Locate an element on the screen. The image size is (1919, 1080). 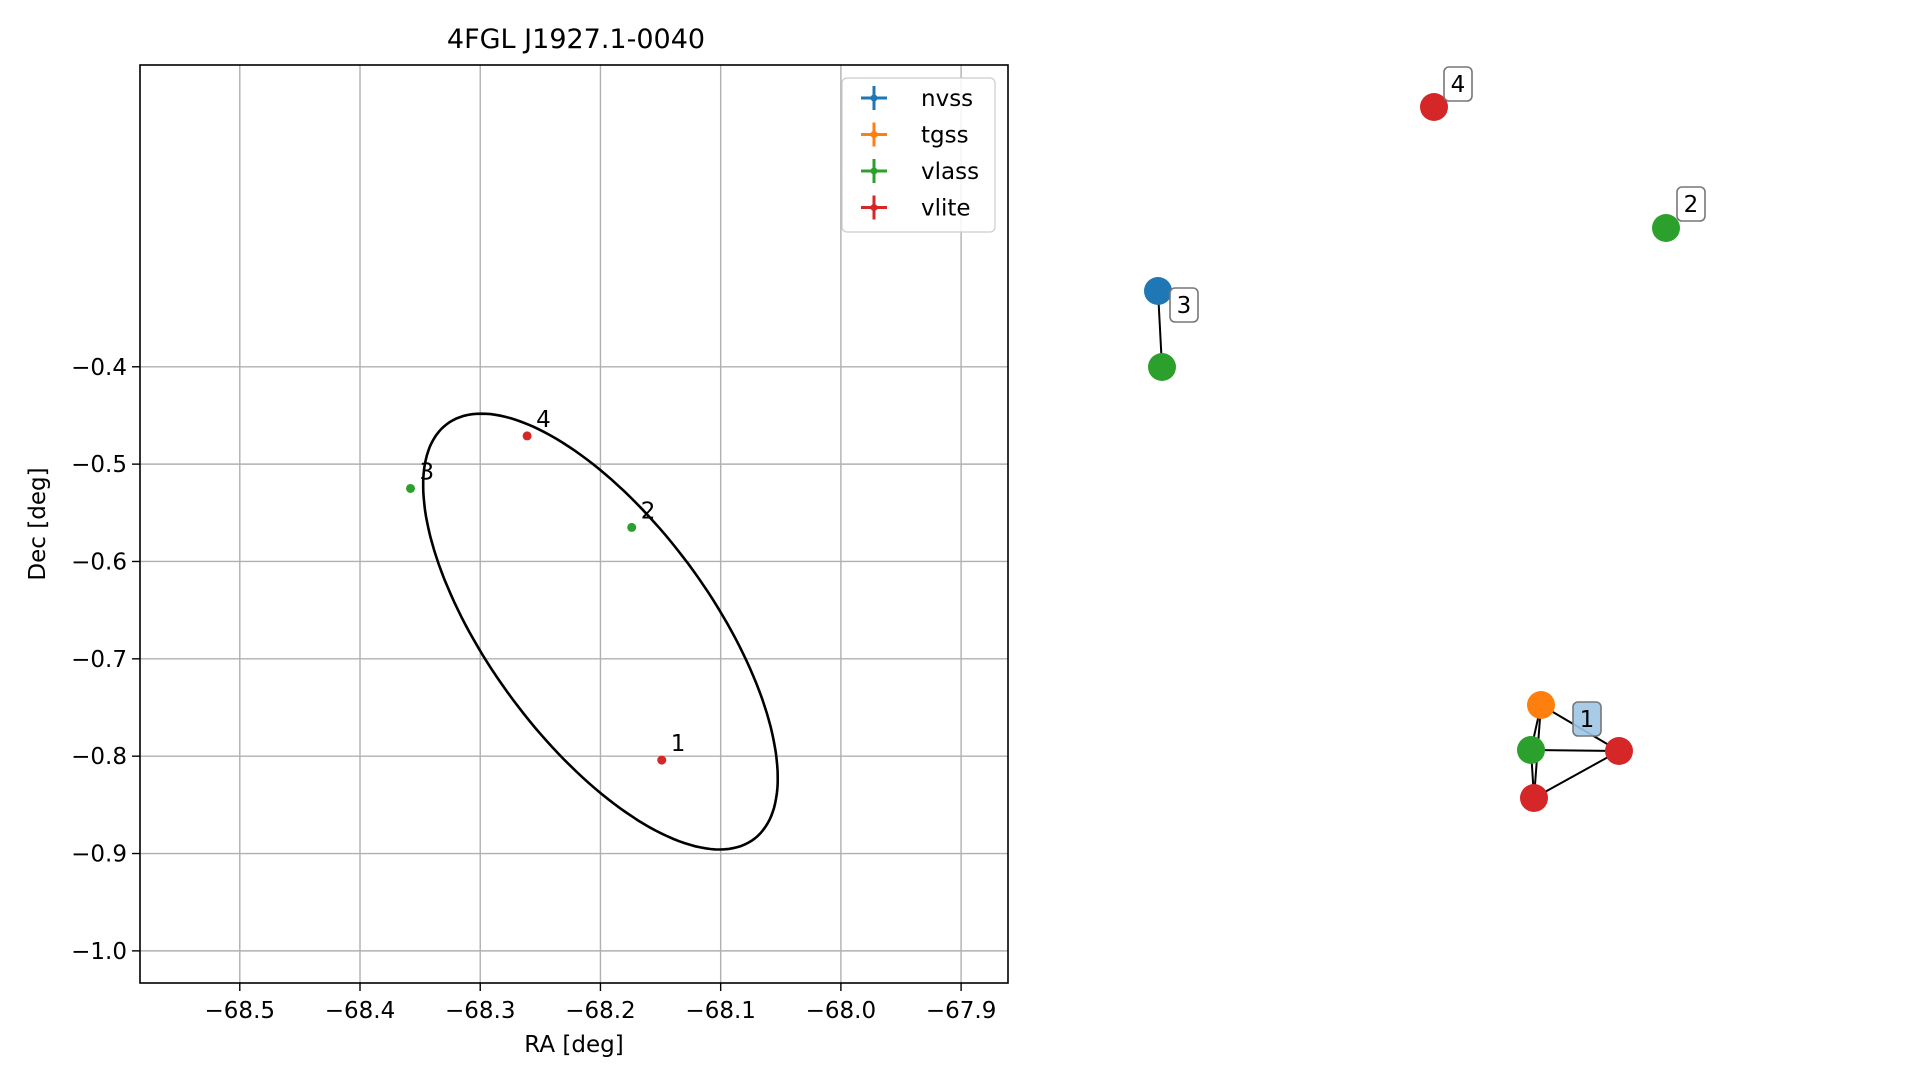
error-ellipse-layer is located at coordinates (600, 631).